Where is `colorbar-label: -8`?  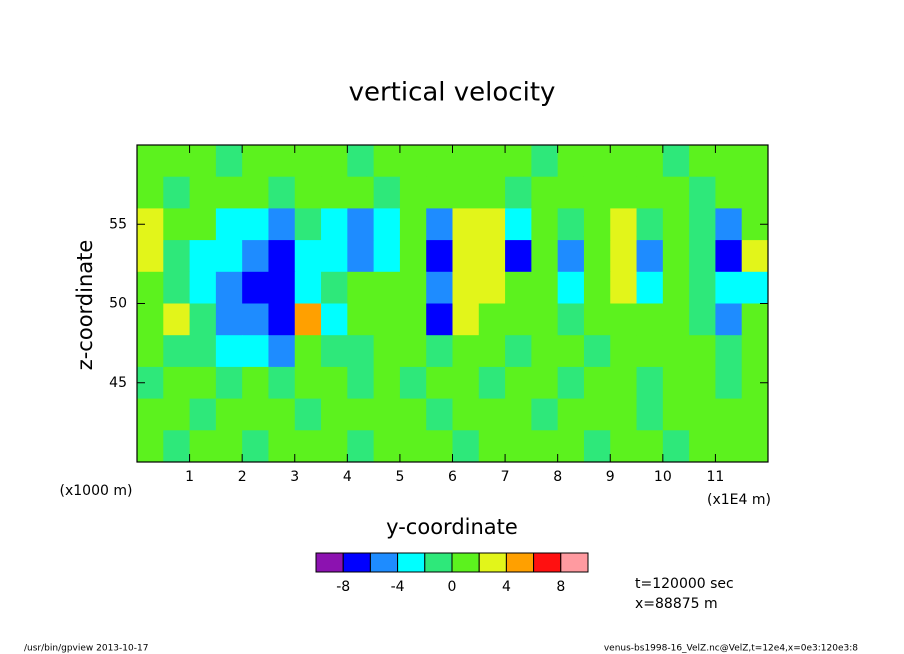
colorbar-label: -8 is located at coordinates (343, 587).